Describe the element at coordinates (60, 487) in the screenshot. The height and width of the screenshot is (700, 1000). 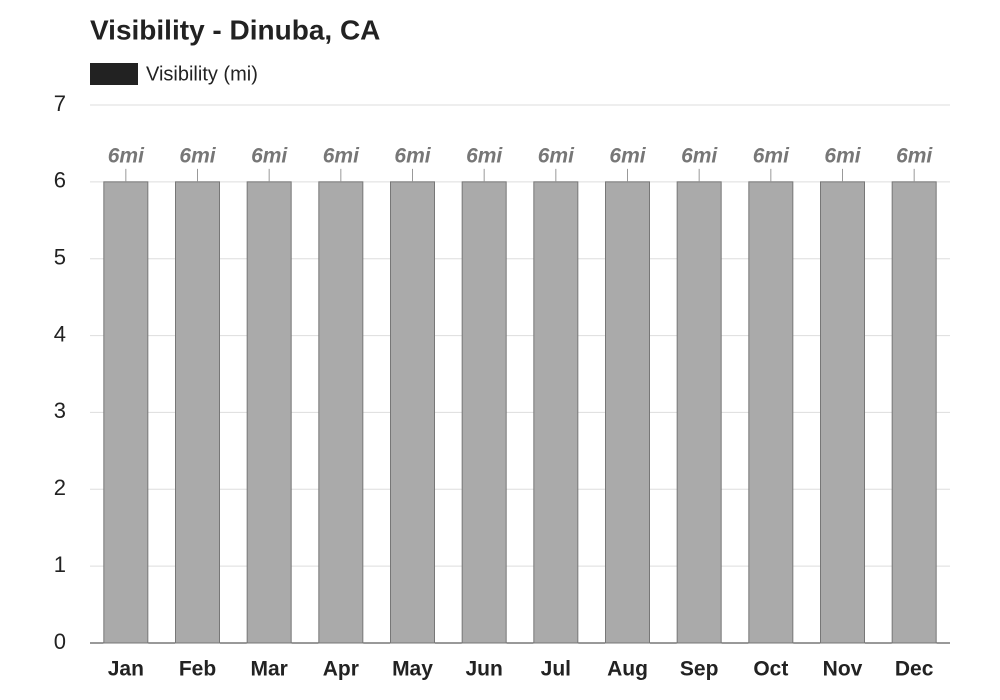
I see `y-tick-label: 2` at that location.